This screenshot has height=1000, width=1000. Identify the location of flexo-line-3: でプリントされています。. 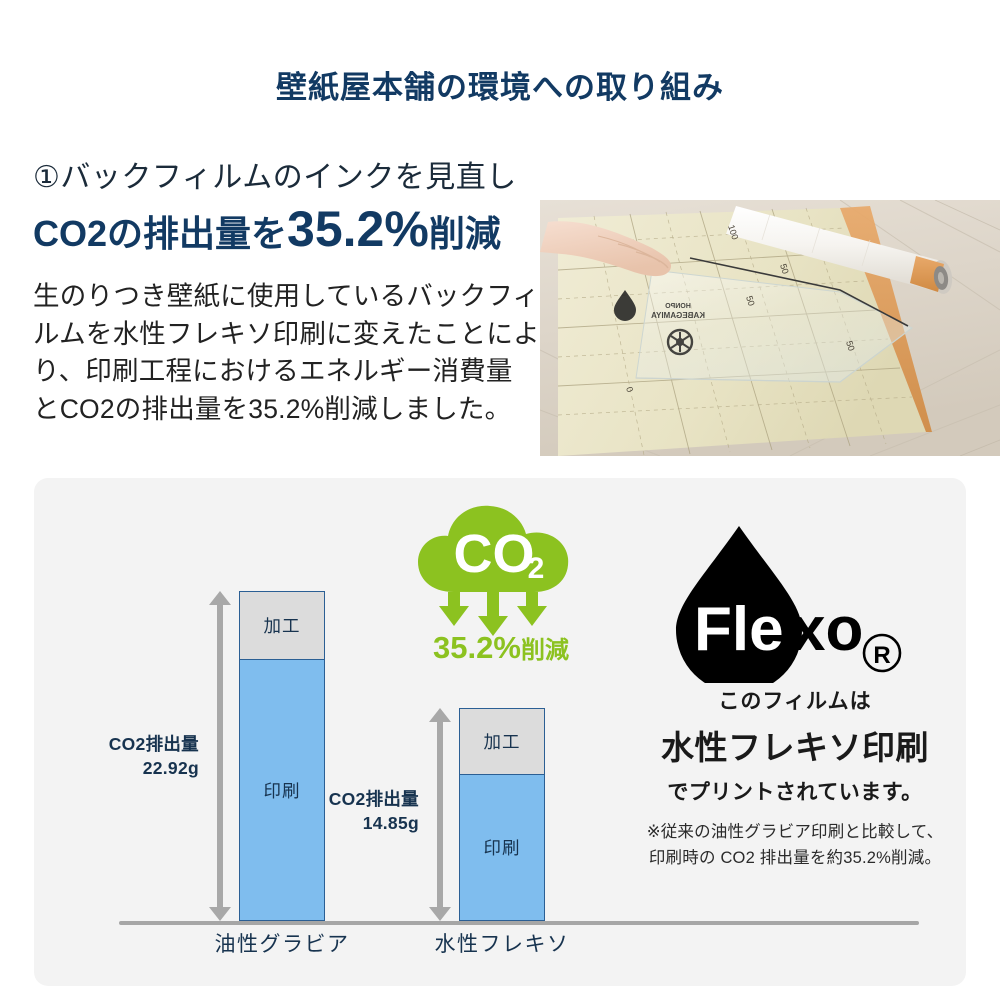
(795, 792).